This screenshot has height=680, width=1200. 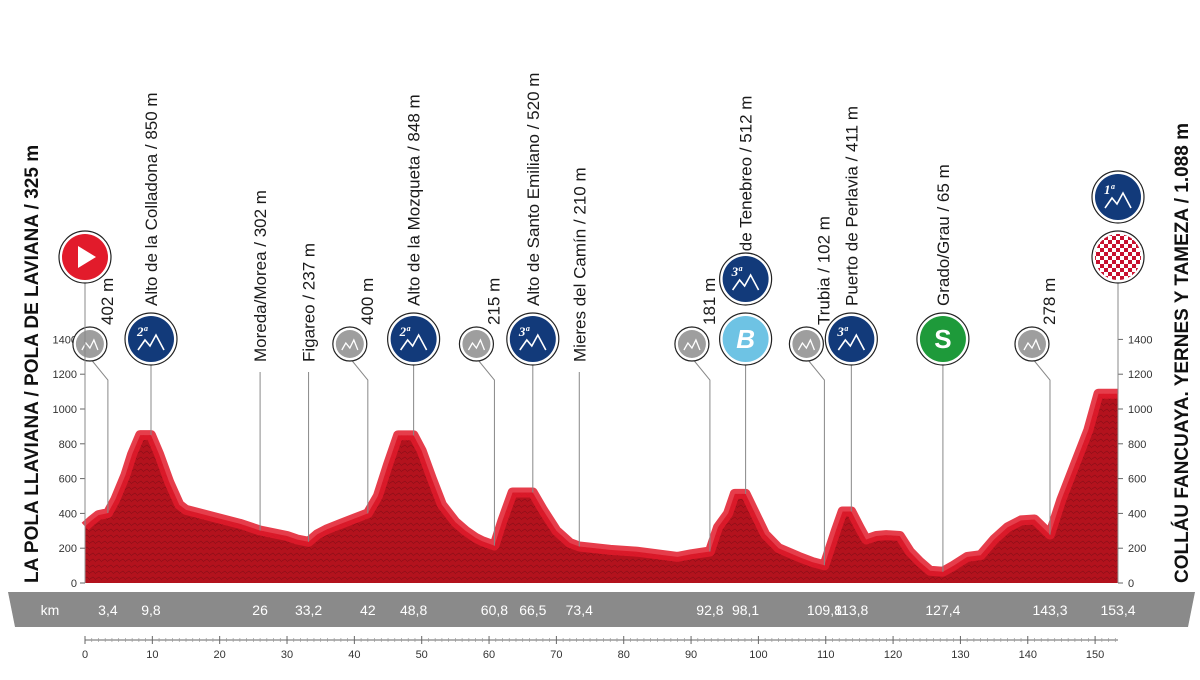 What do you see at coordinates (74, 584) in the screenshot?
I see `y-tick-label: 0` at bounding box center [74, 584].